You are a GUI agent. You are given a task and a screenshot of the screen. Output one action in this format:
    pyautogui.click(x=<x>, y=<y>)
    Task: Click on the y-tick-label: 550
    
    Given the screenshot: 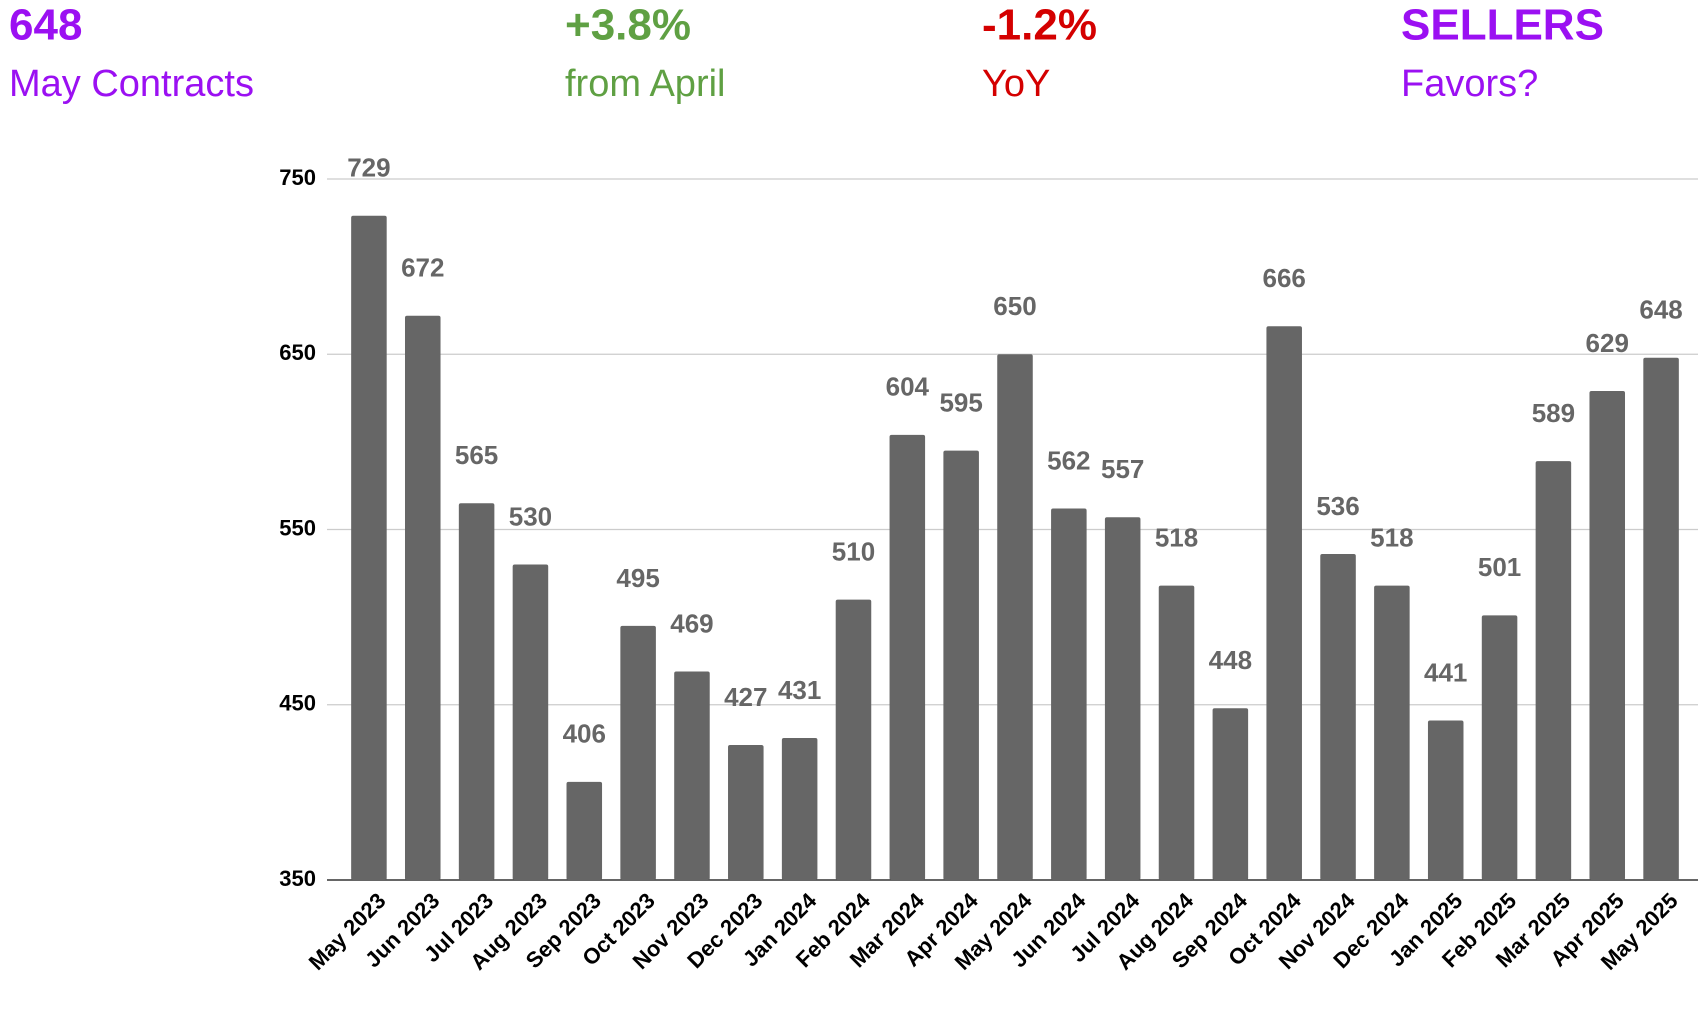 What is the action you would take?
    pyautogui.click(x=297, y=527)
    